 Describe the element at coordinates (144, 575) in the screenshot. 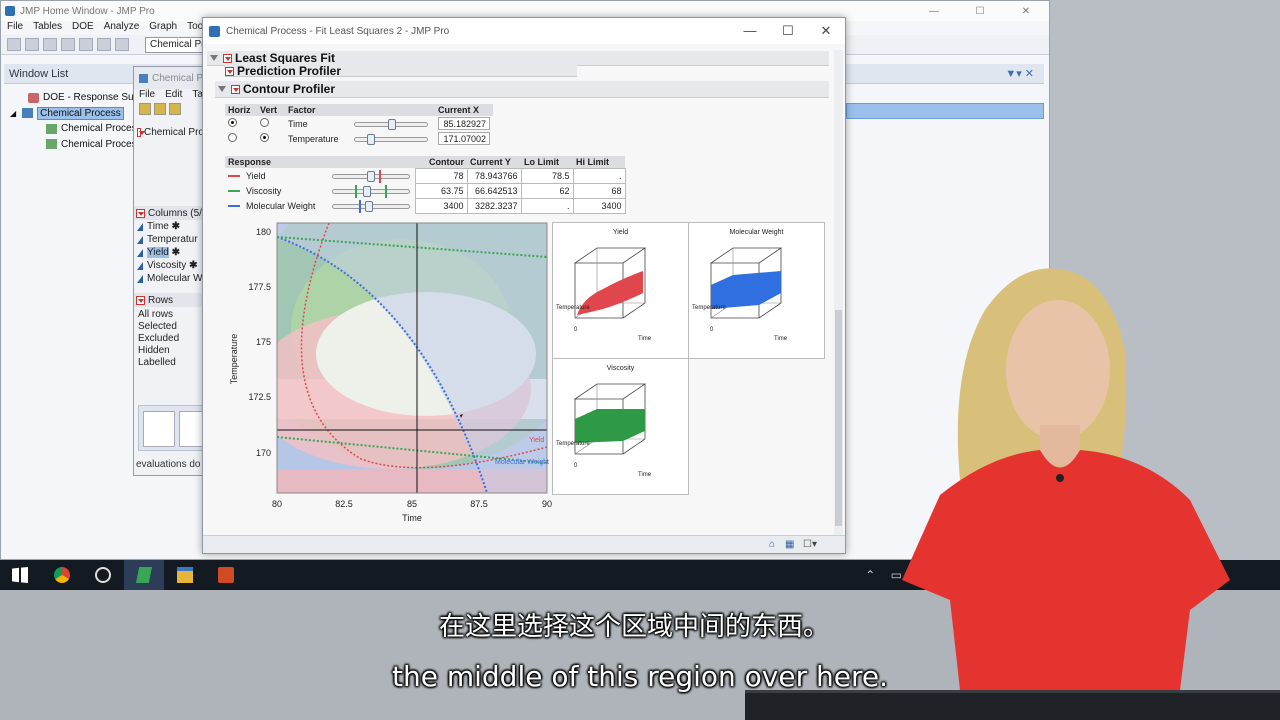

I see `jmp-icon` at that location.